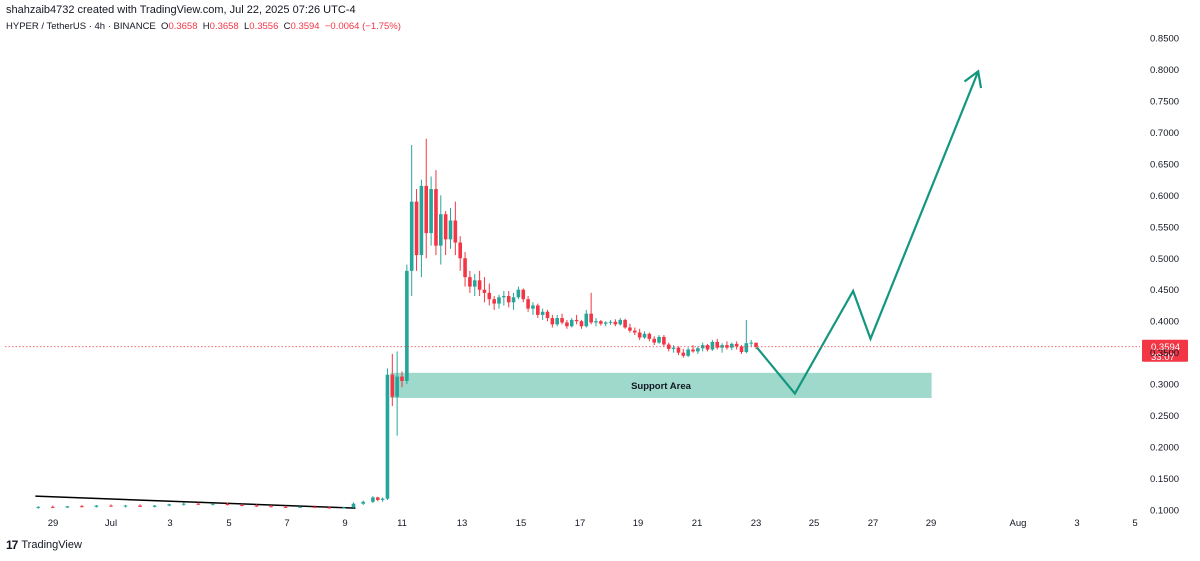 This screenshot has height=561, width=1200. Describe the element at coordinates (1164, 227) in the screenshot. I see `price-tick-label: 0.5500` at that location.